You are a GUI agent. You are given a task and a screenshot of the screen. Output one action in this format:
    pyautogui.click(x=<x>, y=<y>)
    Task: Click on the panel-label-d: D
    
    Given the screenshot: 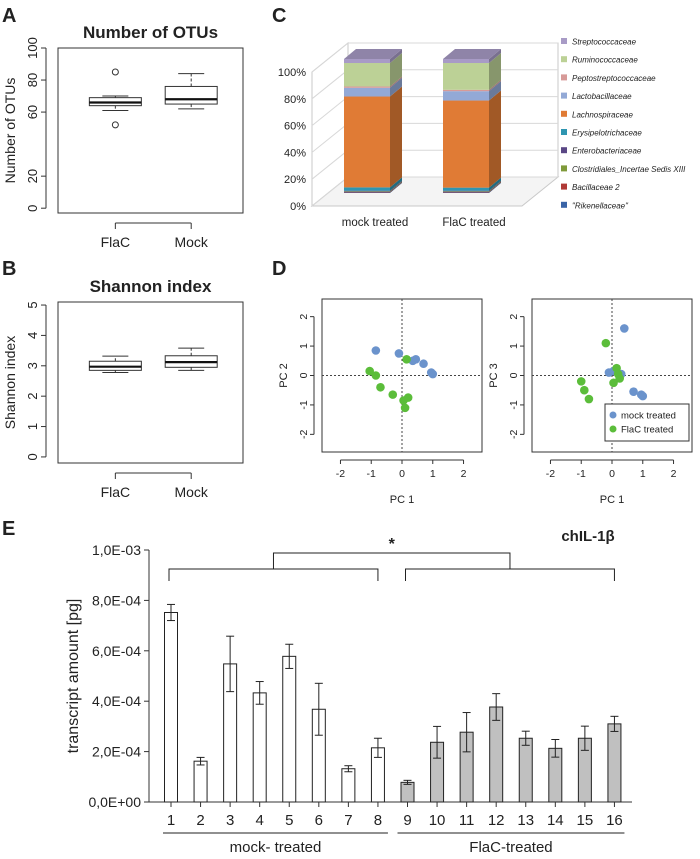 What is the action you would take?
    pyautogui.click(x=279, y=269)
    